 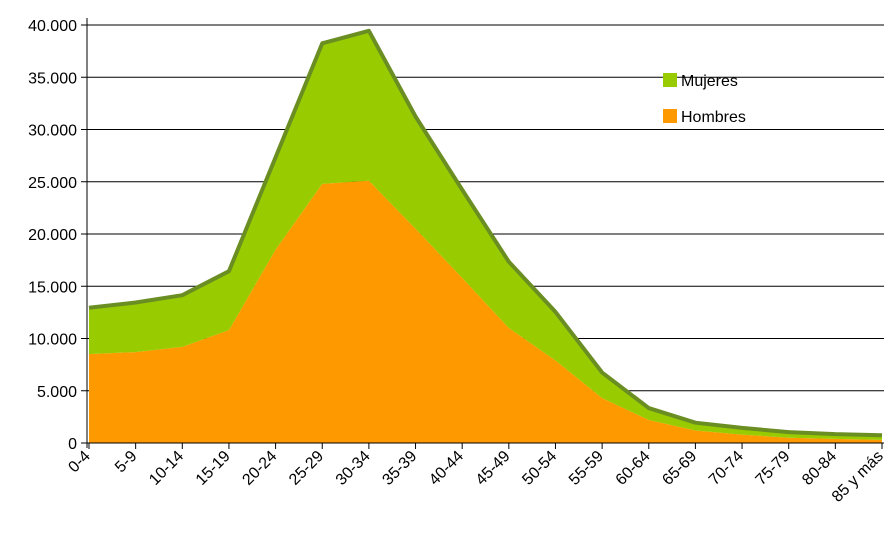 I want to click on y-tick-label-1: 5.000, so click(x=57, y=392).